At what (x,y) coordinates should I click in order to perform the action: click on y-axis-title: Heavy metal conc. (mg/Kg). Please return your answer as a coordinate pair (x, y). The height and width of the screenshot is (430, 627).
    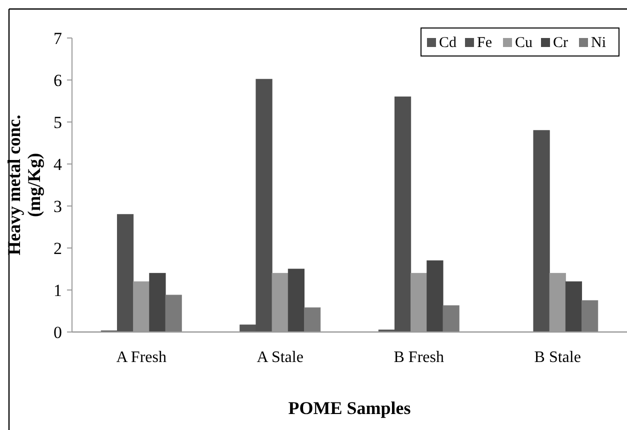
    Looking at the image, I should click on (24, 185).